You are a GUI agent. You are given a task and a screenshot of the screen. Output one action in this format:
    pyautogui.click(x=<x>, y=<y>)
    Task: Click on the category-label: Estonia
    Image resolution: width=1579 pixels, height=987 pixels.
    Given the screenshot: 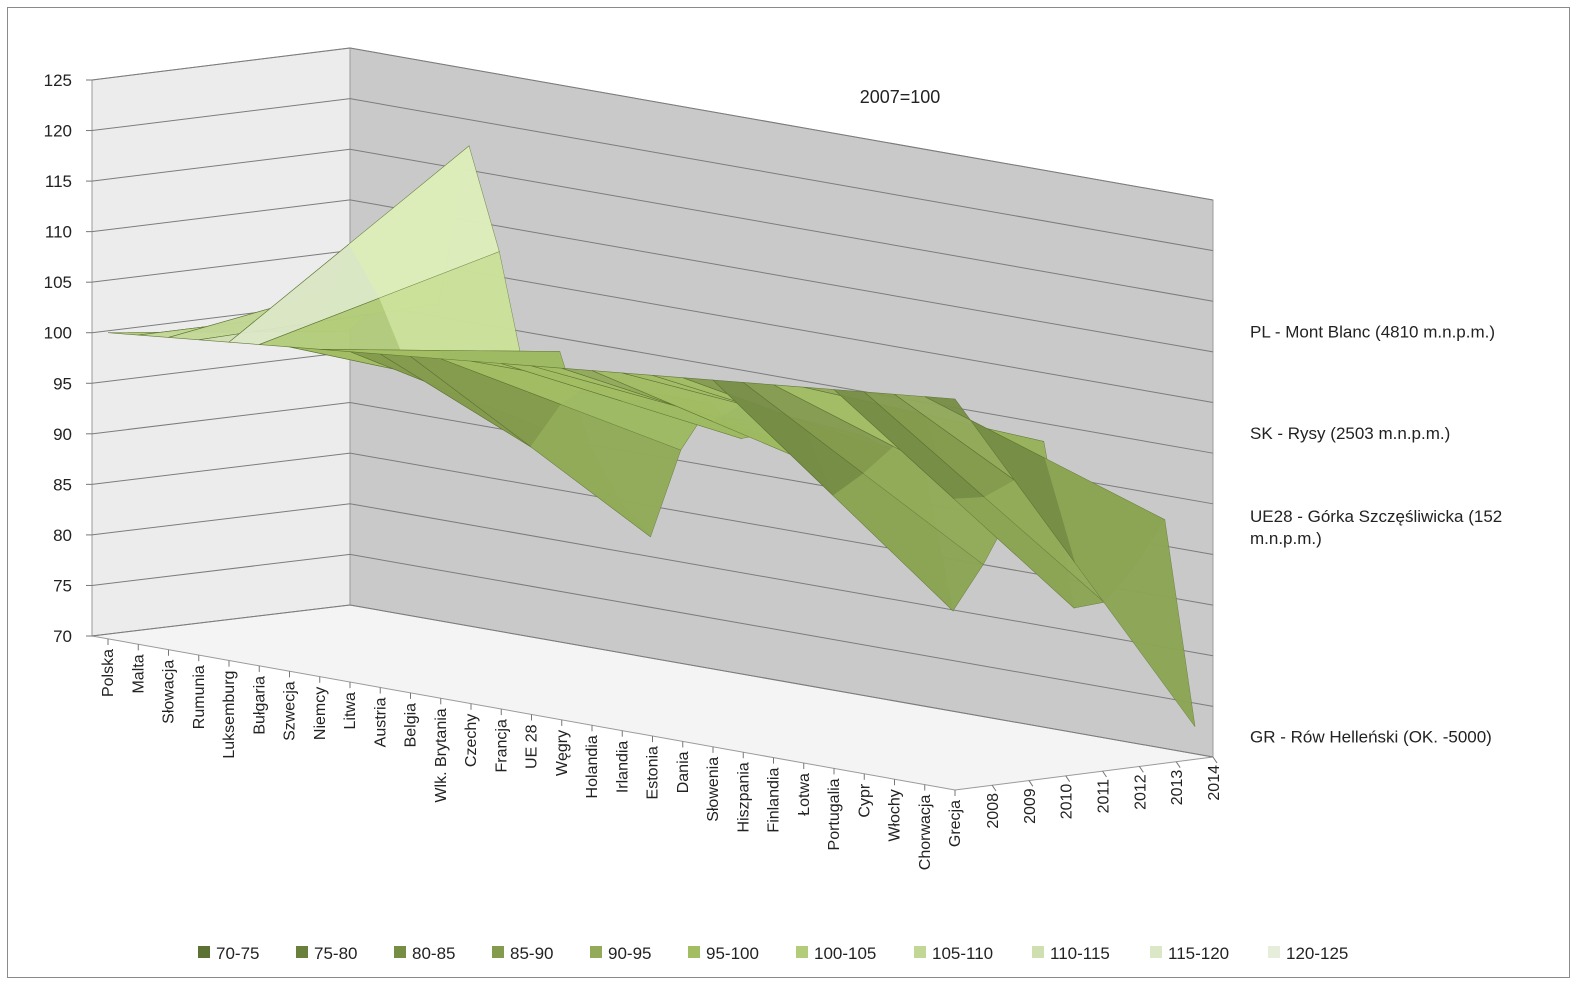 What is the action you would take?
    pyautogui.click(x=653, y=772)
    